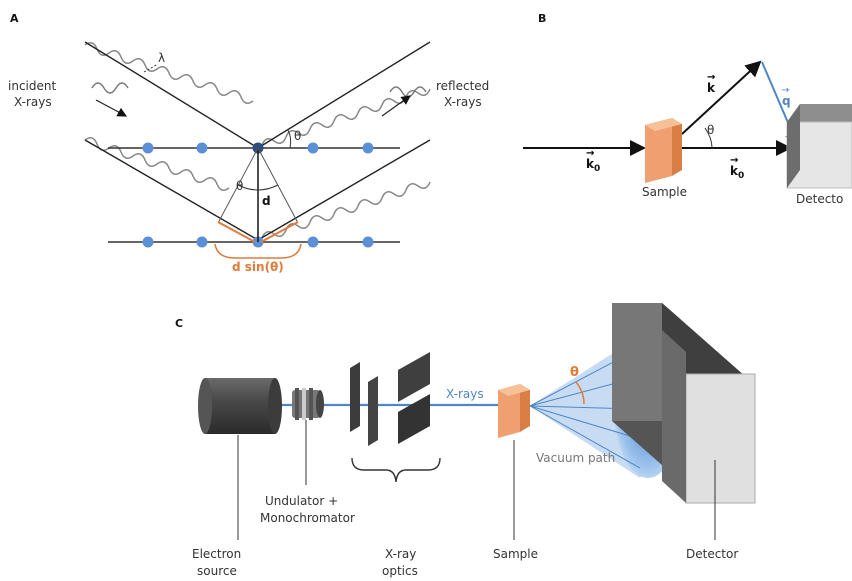 This screenshot has width=852, height=581. Describe the element at coordinates (664, 192) in the screenshot. I see `sample-label-b: Sample` at that location.